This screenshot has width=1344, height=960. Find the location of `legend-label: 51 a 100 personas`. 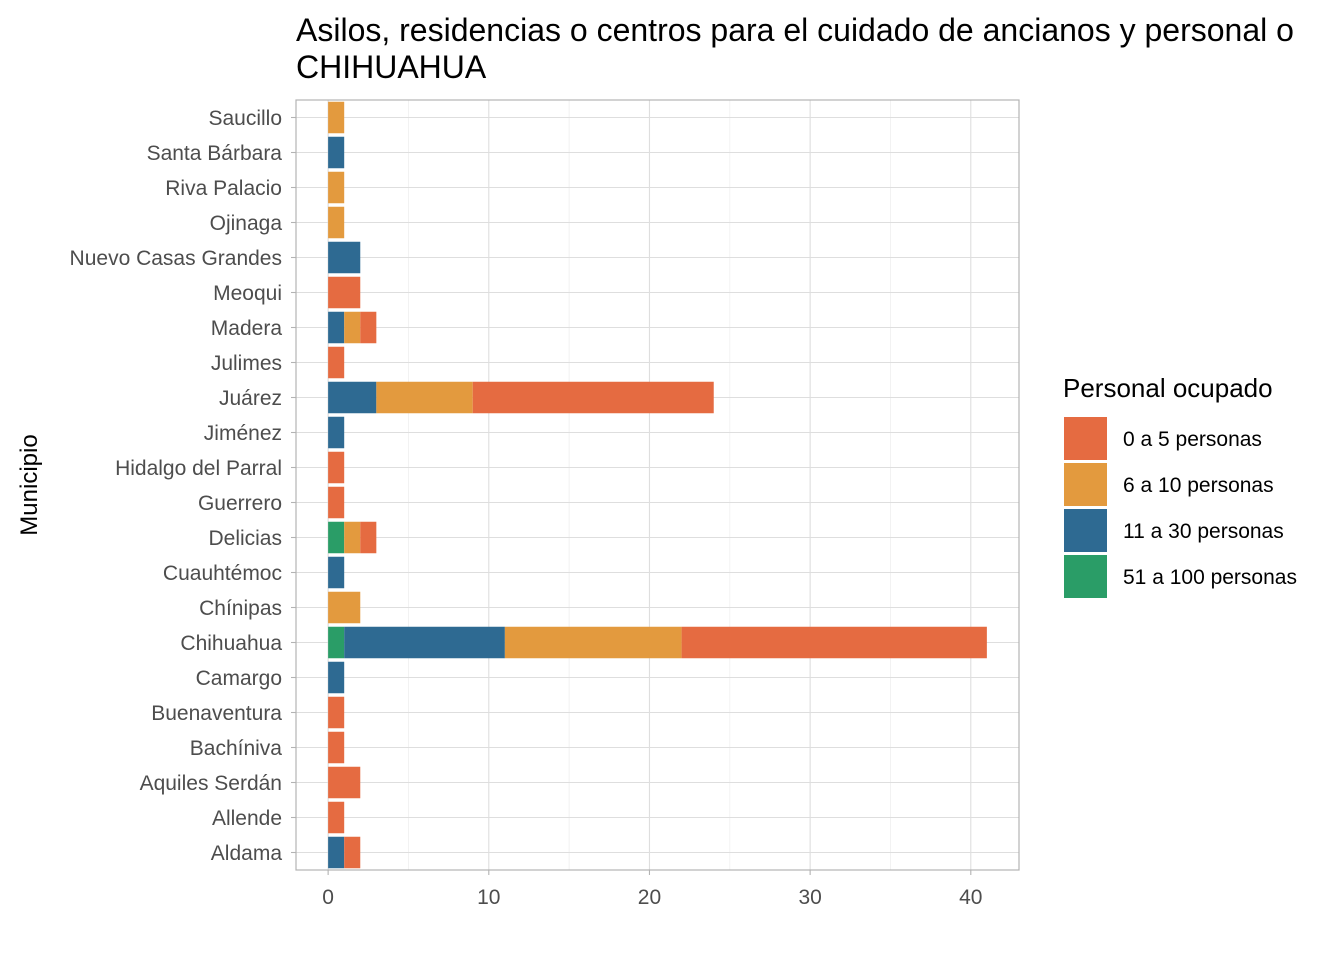

legend-label: 51 a 100 personas is located at coordinates (1210, 577).